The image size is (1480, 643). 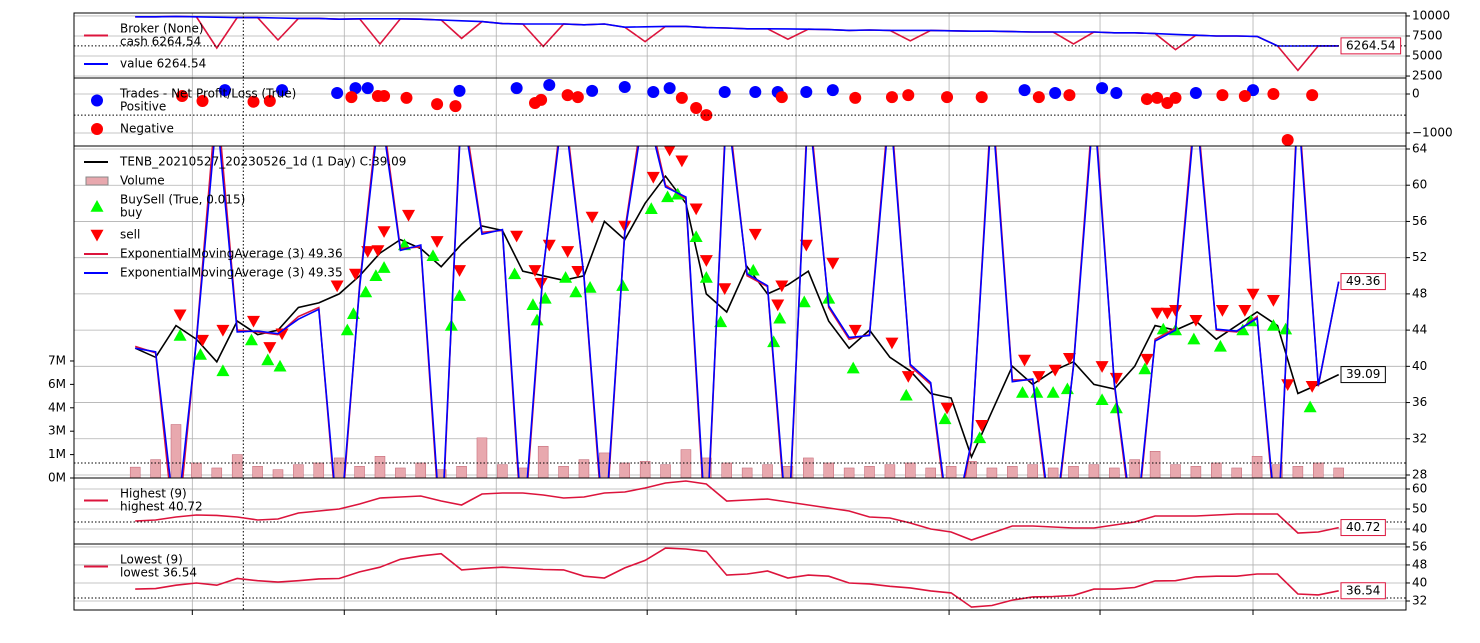 I want to click on y2-tick-label: 7M, so click(x=57, y=360).